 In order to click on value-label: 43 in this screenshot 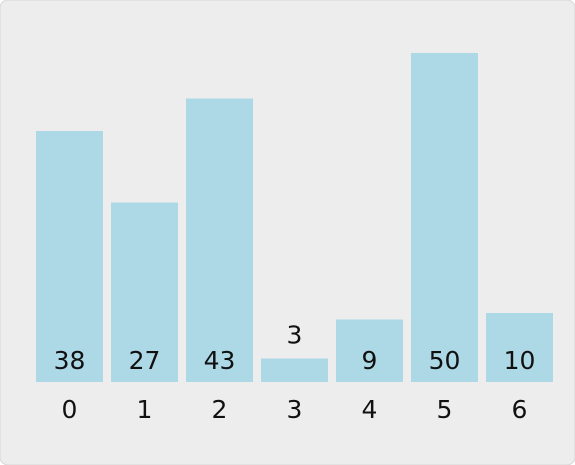, I will do `click(220, 360)`.